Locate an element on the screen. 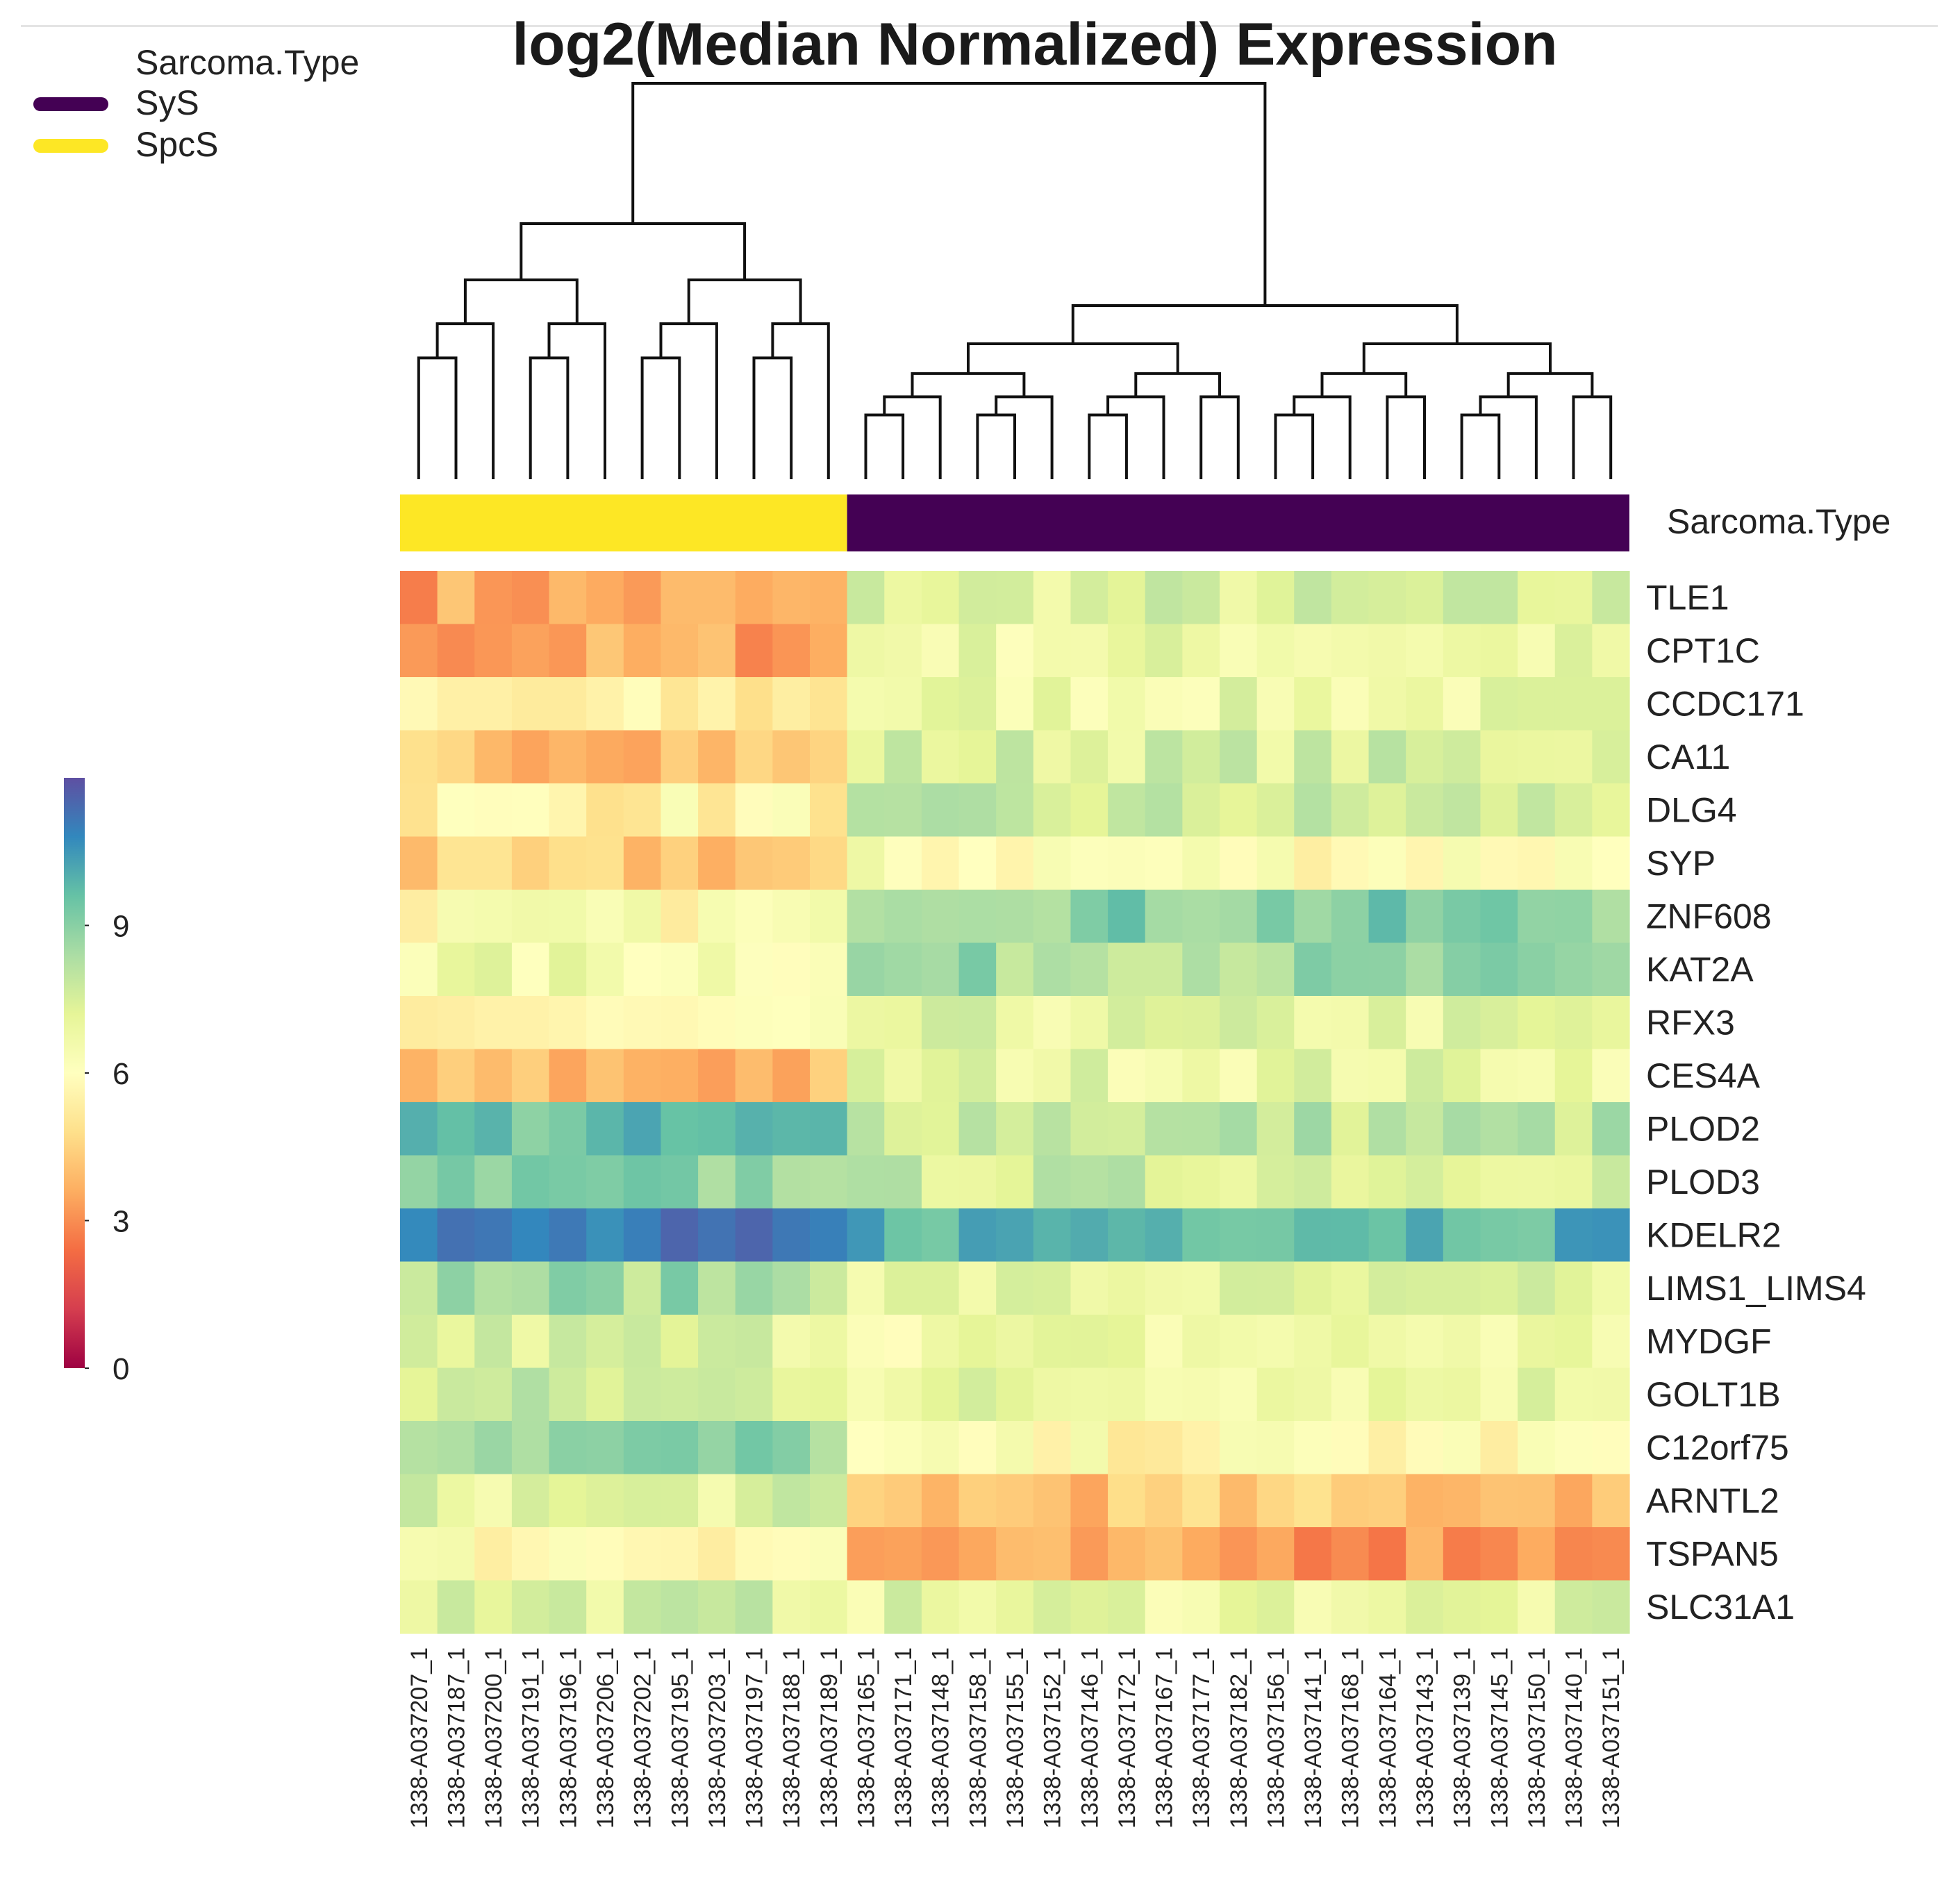 The height and width of the screenshot is (1880, 1960). sample-label: 1338-A037158_1 is located at coordinates (978, 1738).